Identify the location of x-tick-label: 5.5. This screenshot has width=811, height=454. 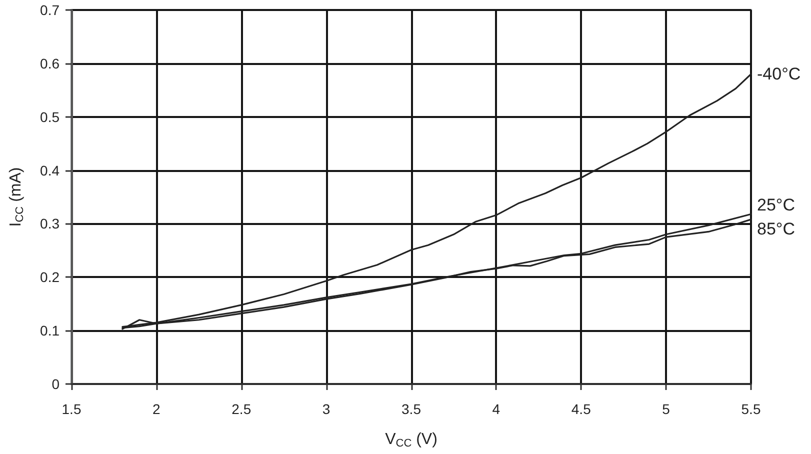
(751, 409).